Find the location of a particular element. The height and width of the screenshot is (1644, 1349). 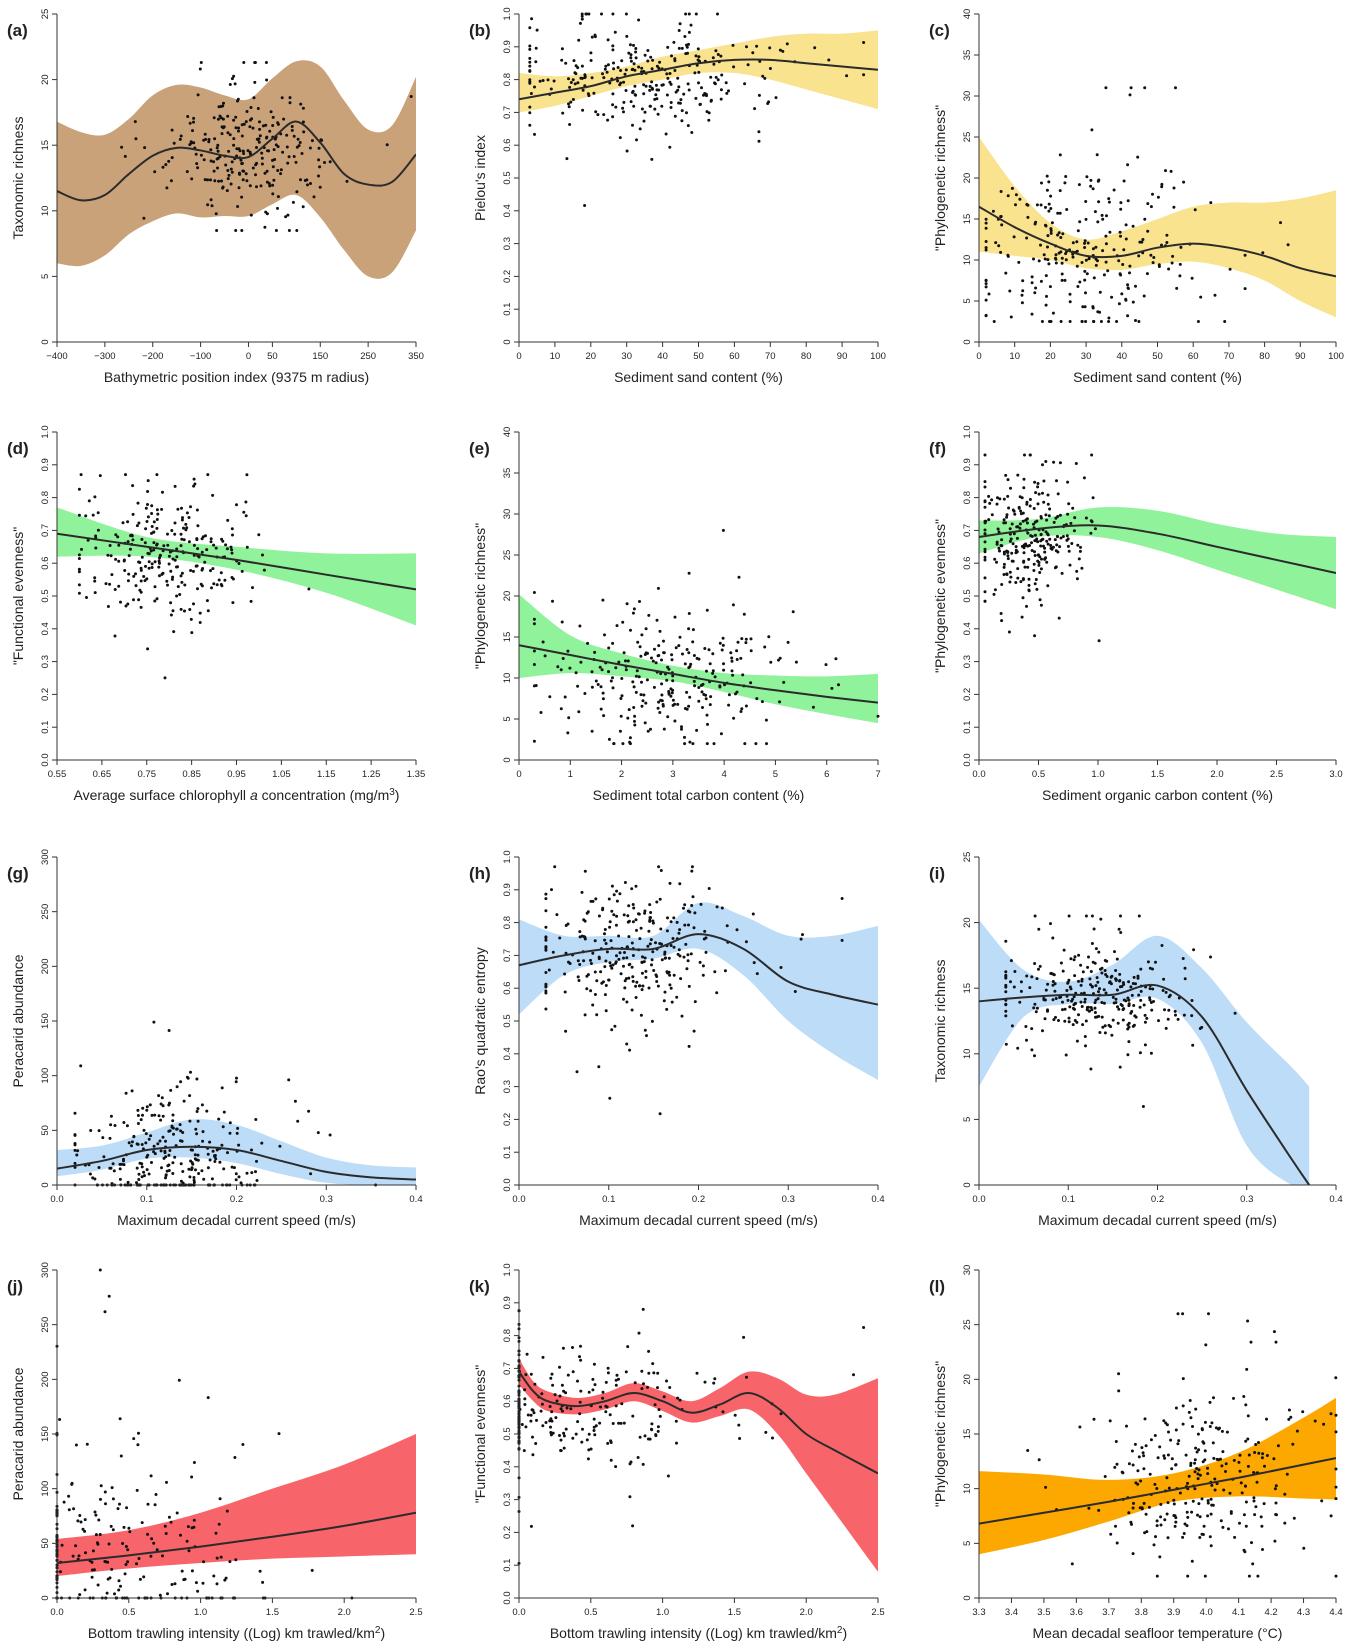

x-tick-label: 3.6 is located at coordinates (1076, 1612).